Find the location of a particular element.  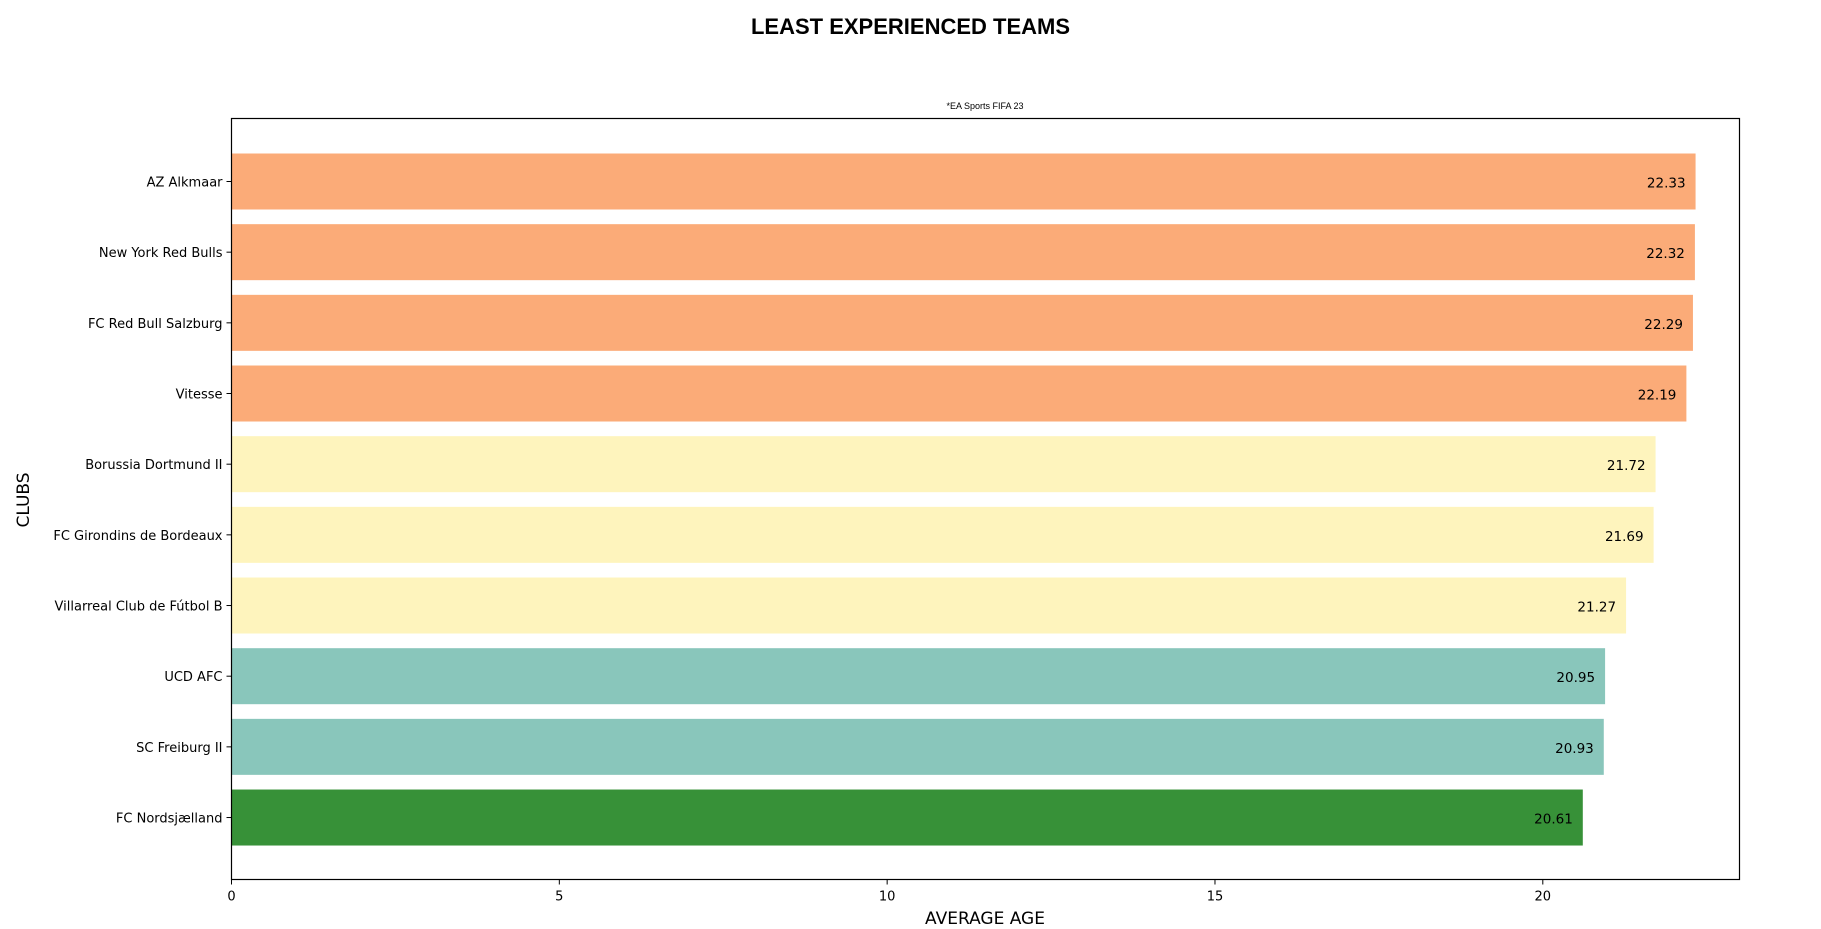

bar-value-label: 22.32 is located at coordinates (1665, 254).